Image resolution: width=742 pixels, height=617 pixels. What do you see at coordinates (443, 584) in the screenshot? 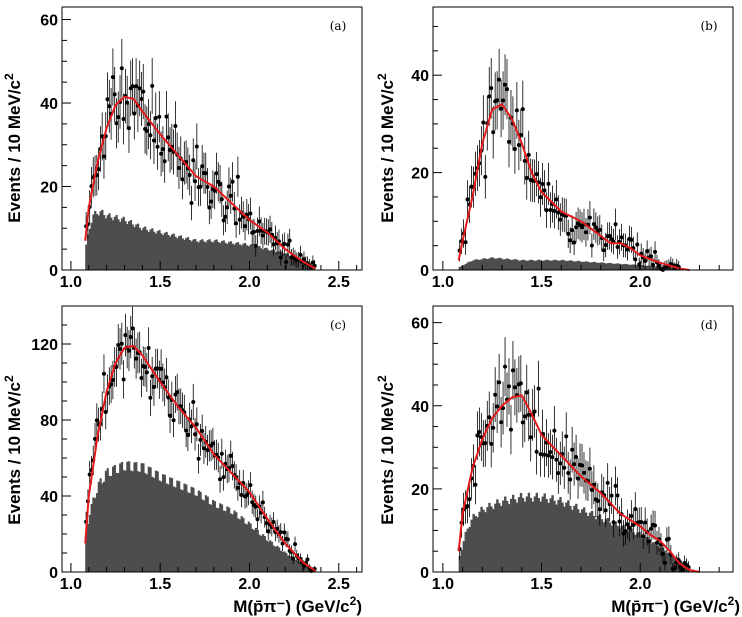
I see `panel-d-x-tick-label: 1.0` at bounding box center [443, 584].